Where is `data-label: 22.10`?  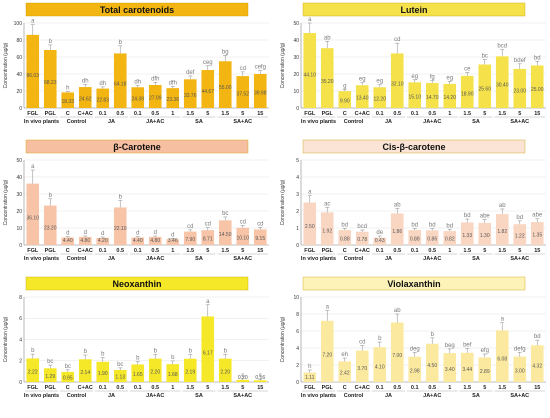
data-label: 22.10 is located at coordinates (120, 229).